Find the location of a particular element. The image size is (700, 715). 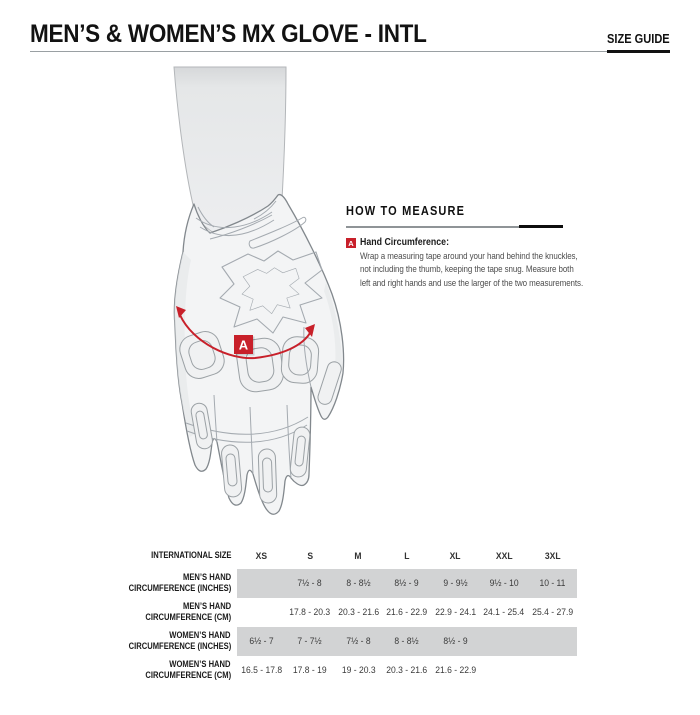

size-cell-text: 19 - 20.3 is located at coordinates (358, 670).